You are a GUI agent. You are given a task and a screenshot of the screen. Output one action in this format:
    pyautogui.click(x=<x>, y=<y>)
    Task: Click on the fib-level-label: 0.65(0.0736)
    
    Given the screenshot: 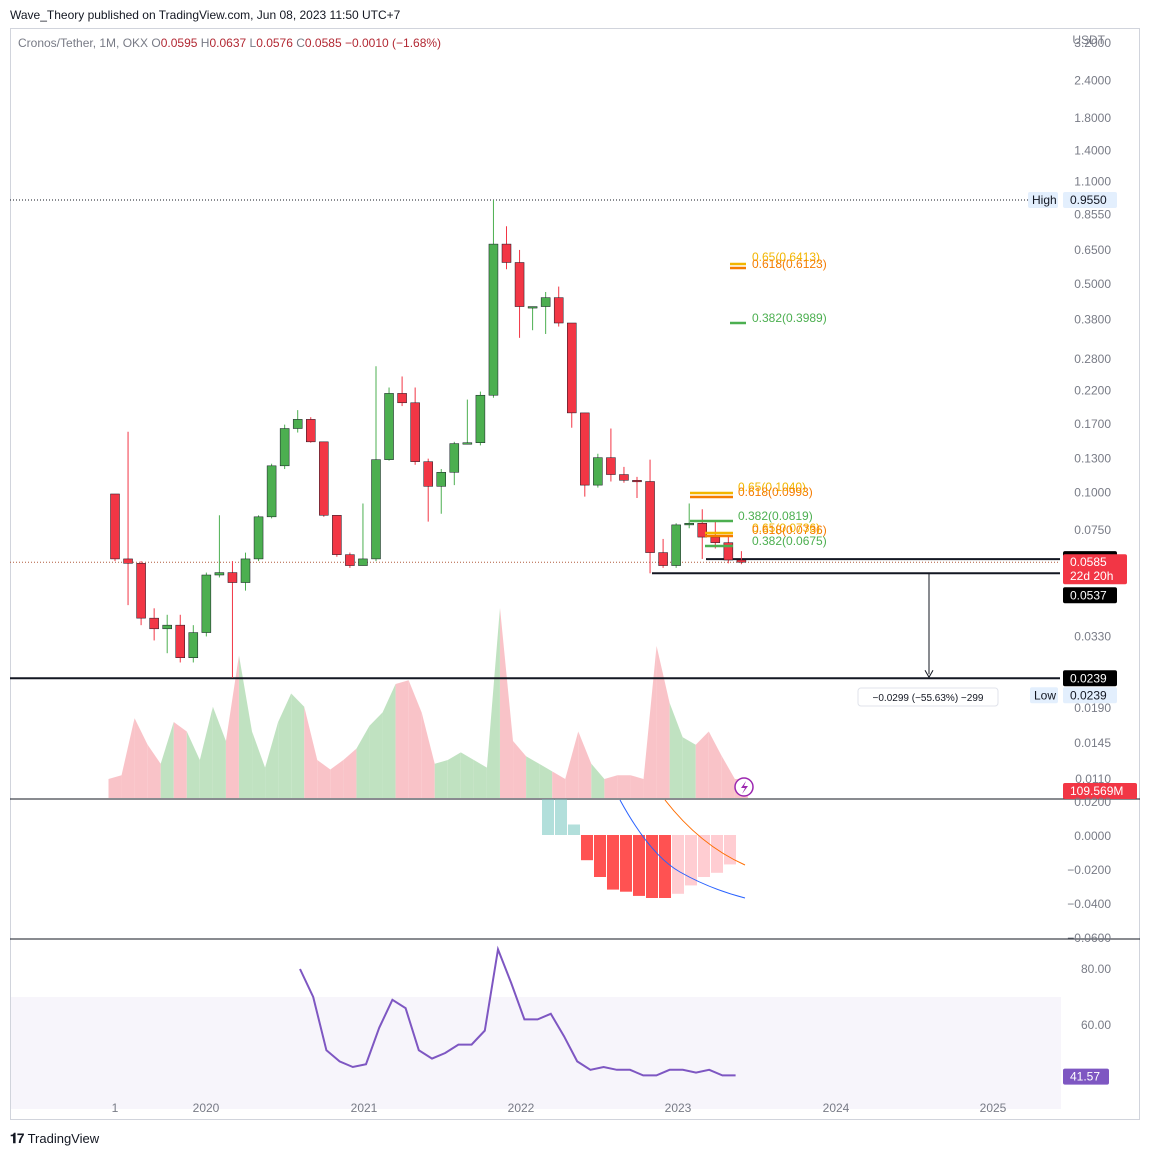 What is the action you would take?
    pyautogui.click(x=786, y=528)
    